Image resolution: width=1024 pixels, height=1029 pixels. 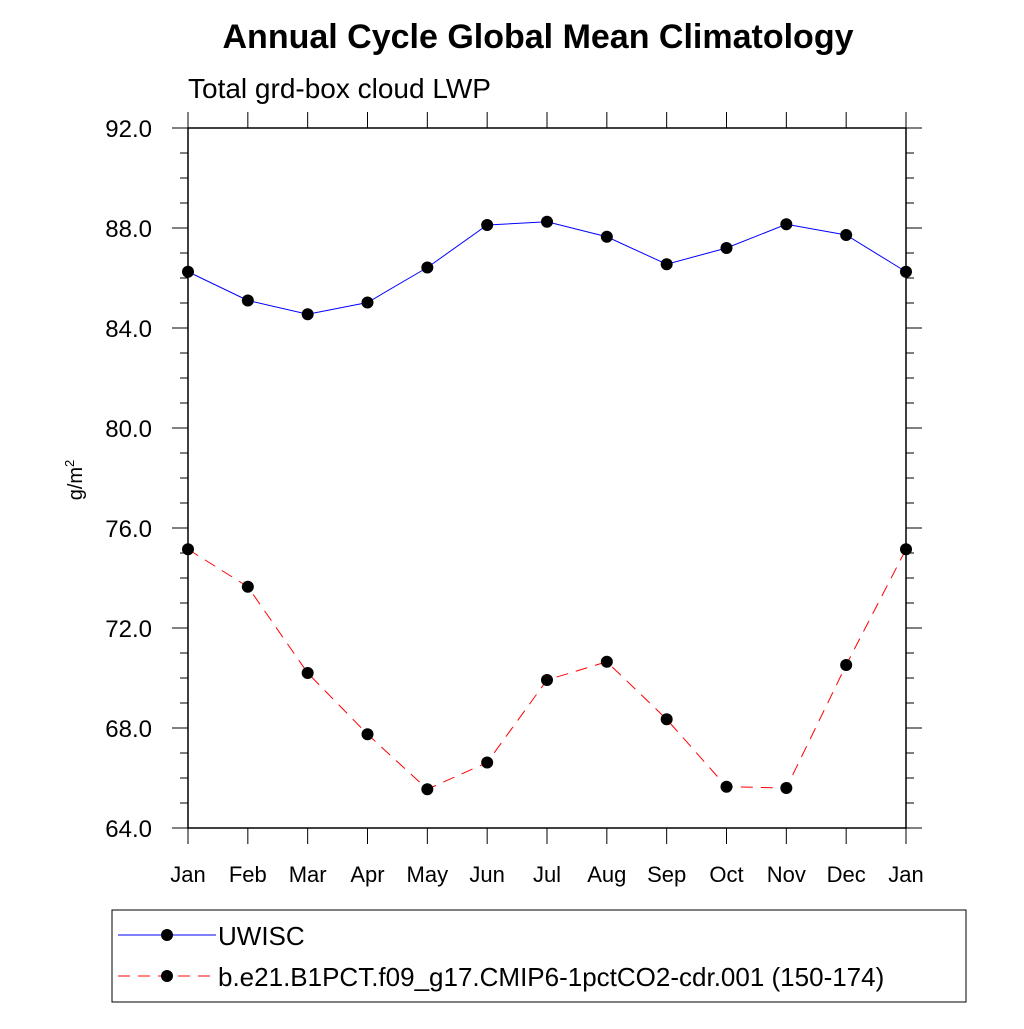 I want to click on x-tick-label: Oct, so click(x=726, y=874).